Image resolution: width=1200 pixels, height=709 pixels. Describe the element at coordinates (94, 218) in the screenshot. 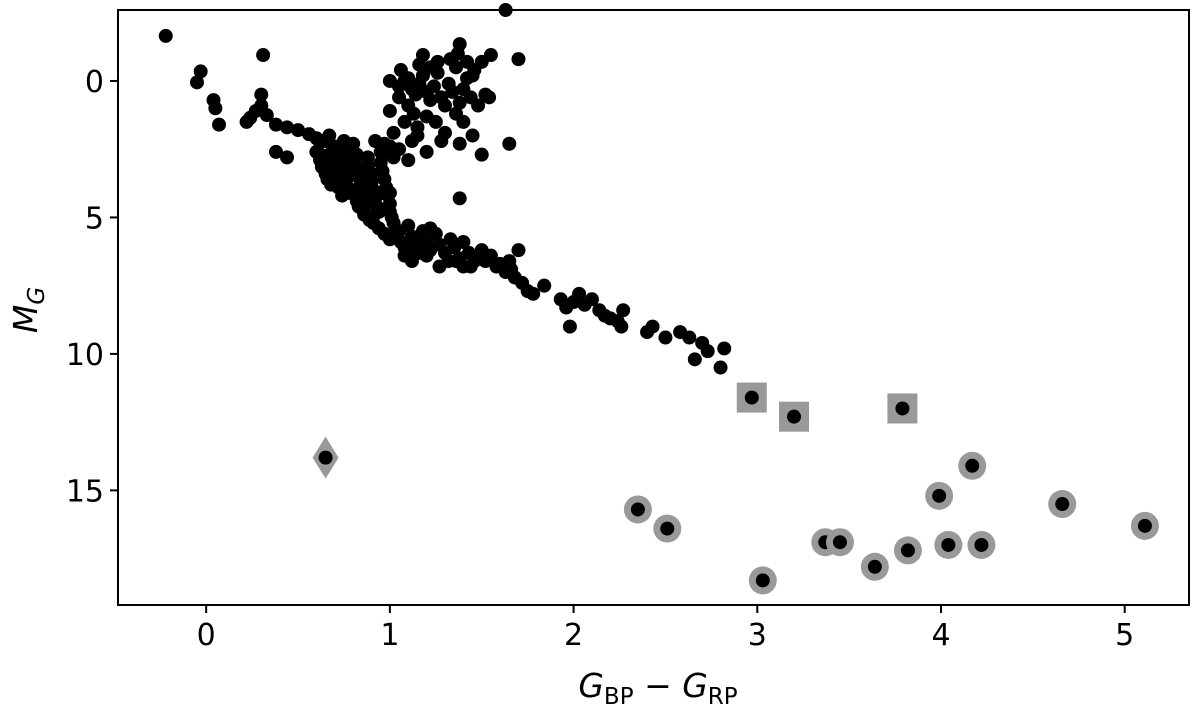

I see `y-tick-label: 5` at that location.